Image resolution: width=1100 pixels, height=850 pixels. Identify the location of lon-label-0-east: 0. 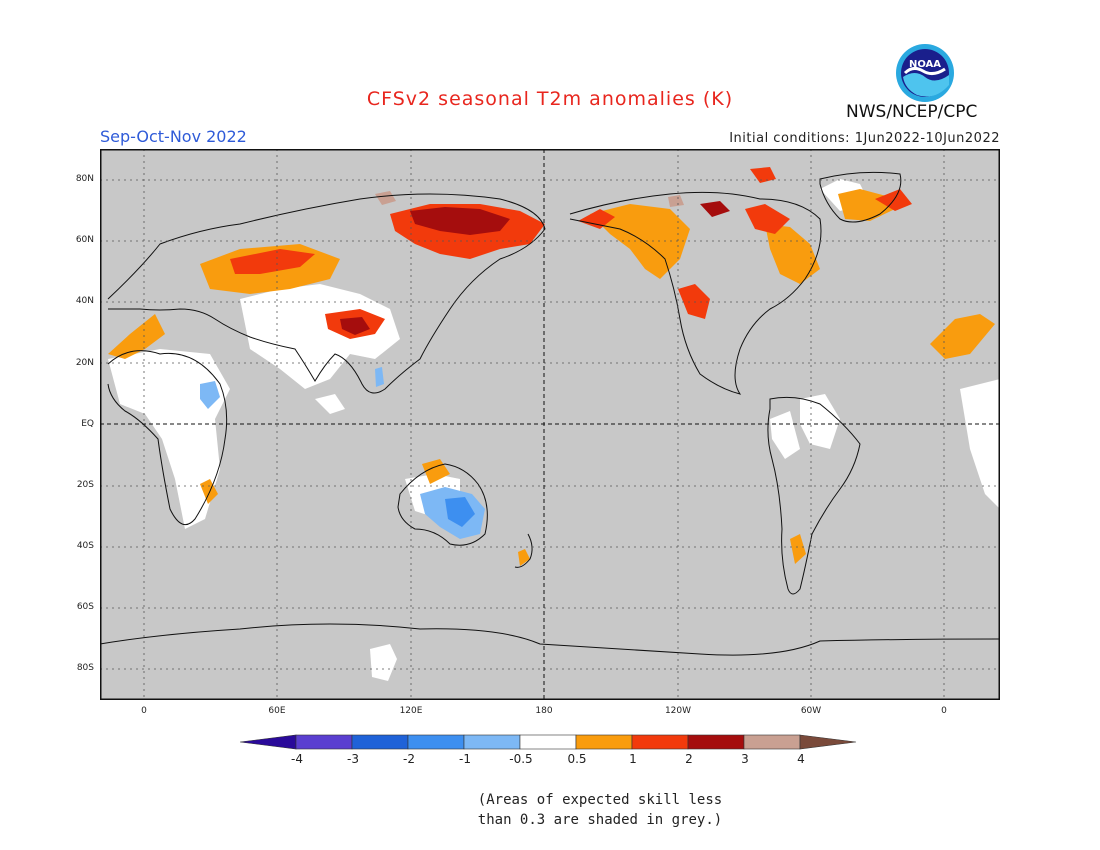
(944, 711).